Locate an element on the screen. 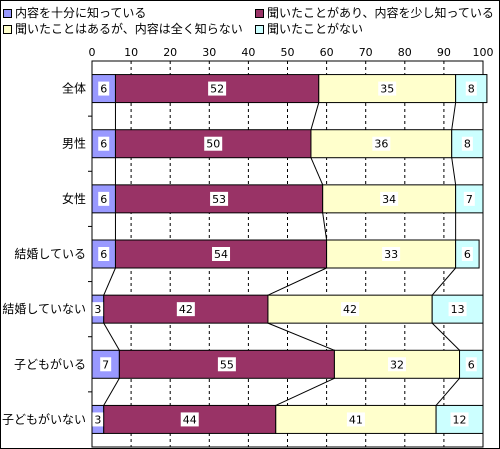  data-label: 50 is located at coordinates (213, 144).